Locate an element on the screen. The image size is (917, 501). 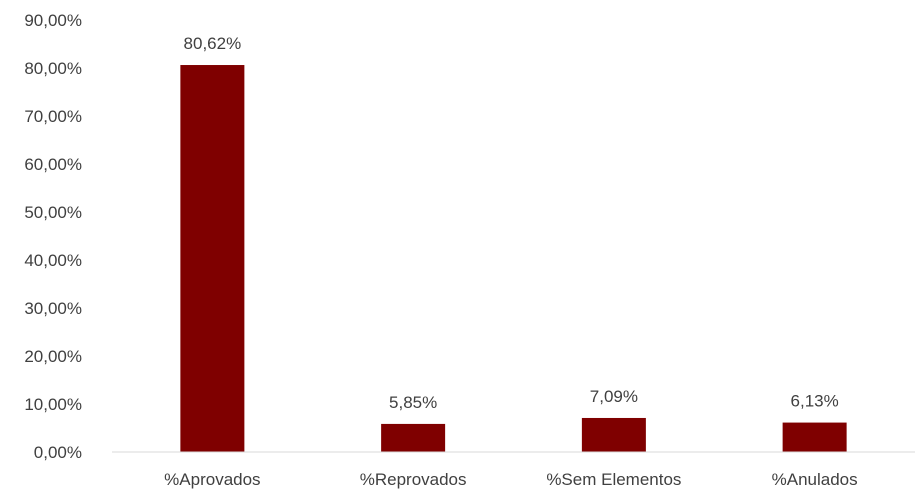
y-tick-label: 60,00% is located at coordinates (53, 164).